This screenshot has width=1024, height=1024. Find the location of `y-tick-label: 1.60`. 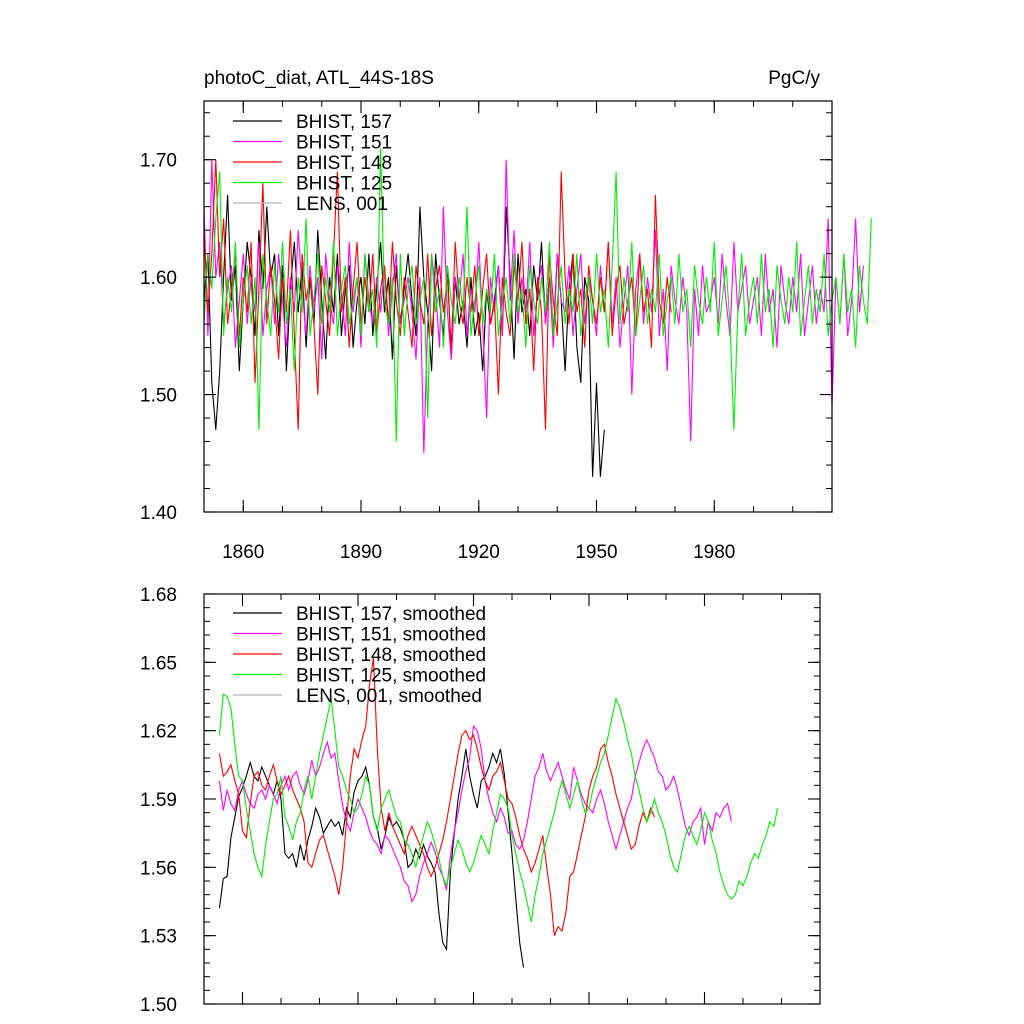

y-tick-label: 1.60 is located at coordinates (158, 278).